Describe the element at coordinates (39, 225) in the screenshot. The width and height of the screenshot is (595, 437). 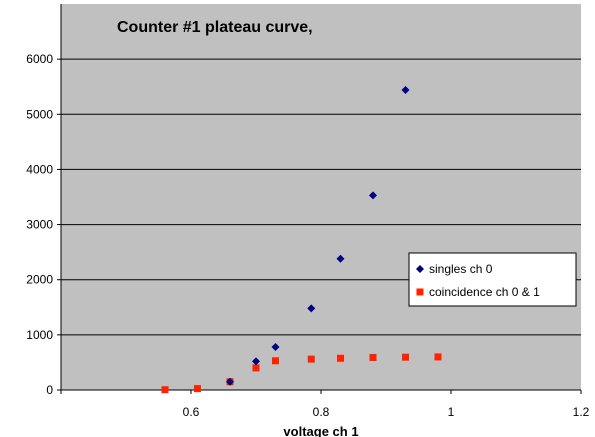
I see `y-tick-label: 3000` at that location.